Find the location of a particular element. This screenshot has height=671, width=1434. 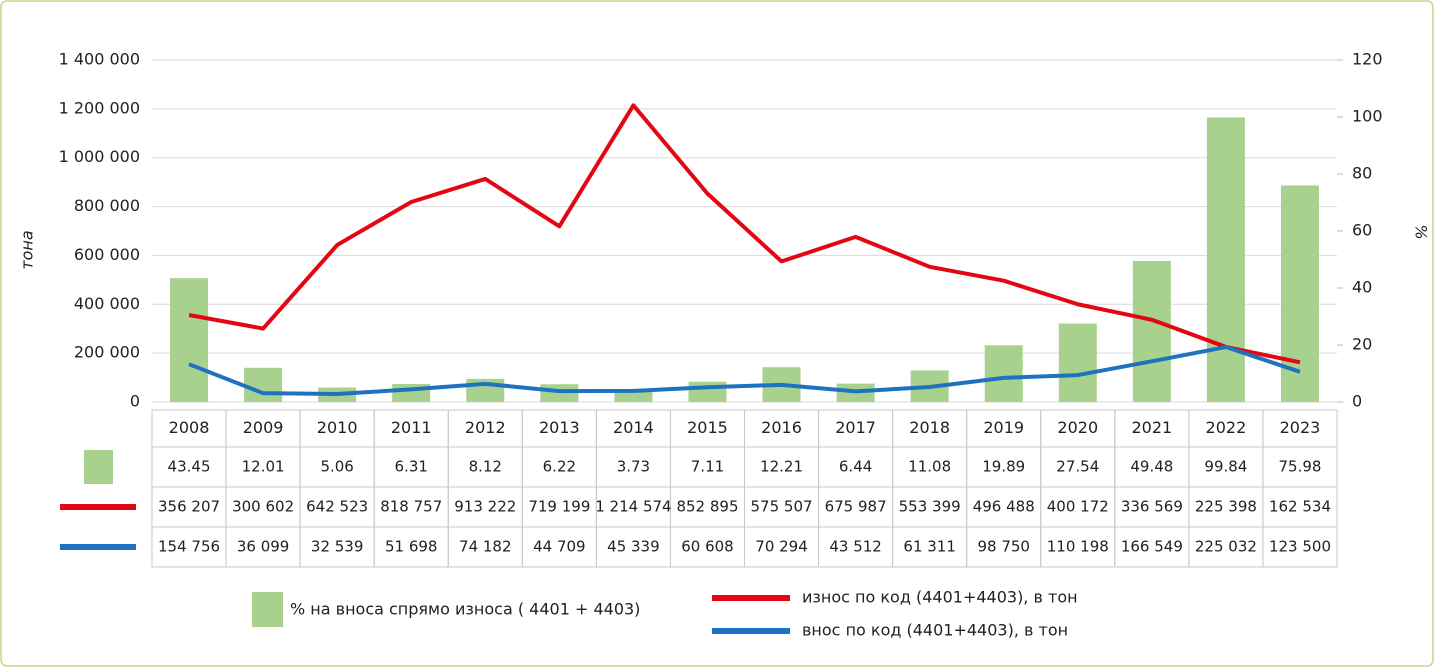

table-value: 12.01 is located at coordinates (263, 467).